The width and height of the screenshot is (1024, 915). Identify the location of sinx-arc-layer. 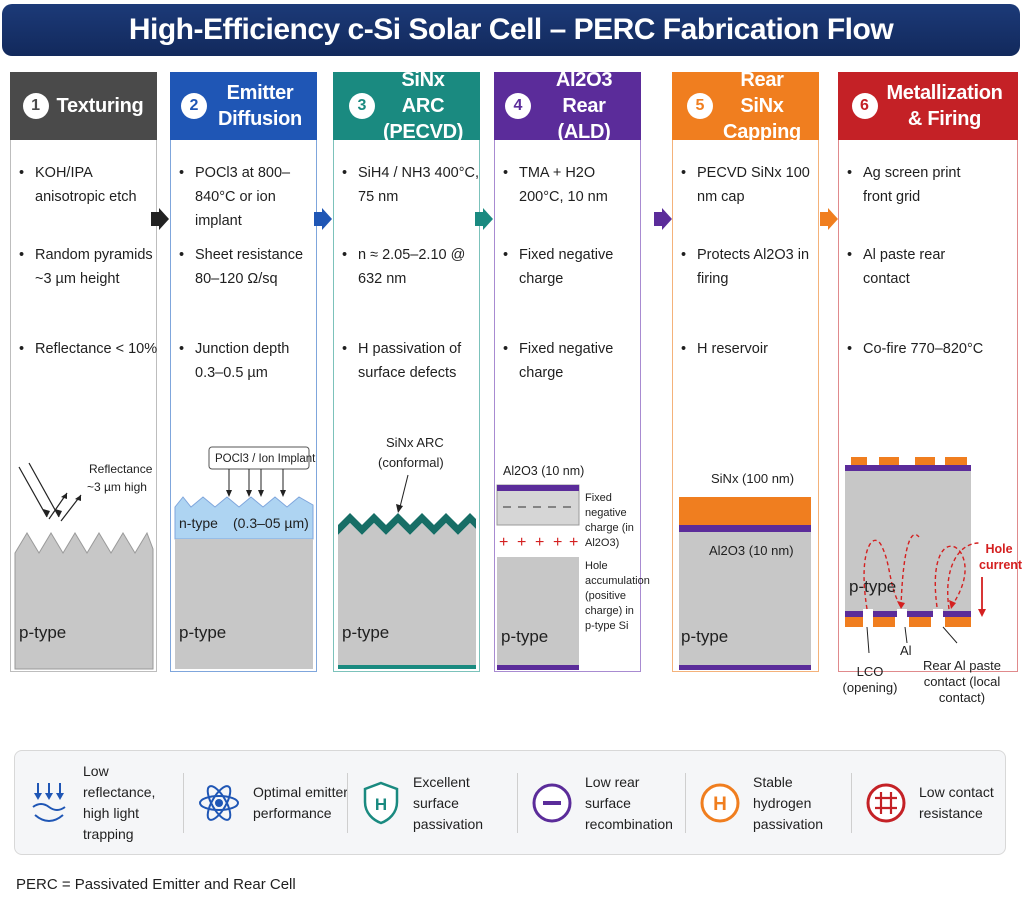
(407, 524).